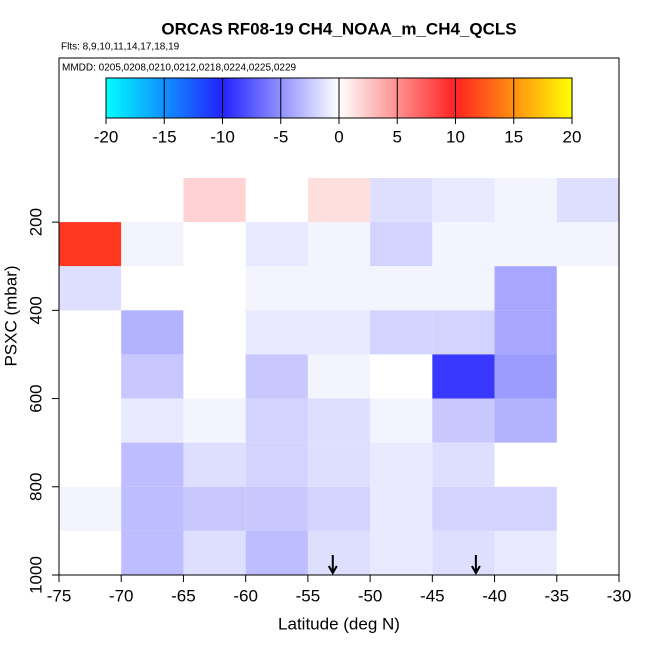 The height and width of the screenshot is (650, 650). What do you see at coordinates (59, 595) in the screenshot?
I see `x-tick-label: -75` at bounding box center [59, 595].